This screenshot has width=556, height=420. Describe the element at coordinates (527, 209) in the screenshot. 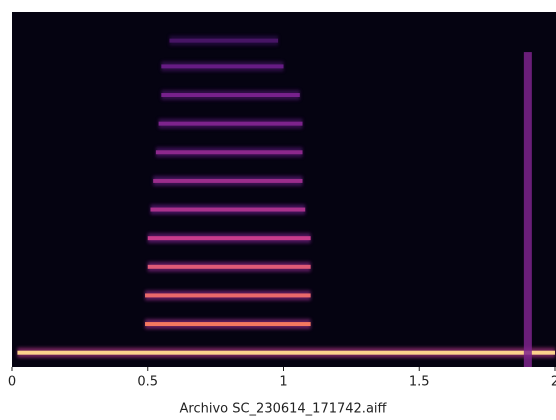

I see `onset-line` at that location.